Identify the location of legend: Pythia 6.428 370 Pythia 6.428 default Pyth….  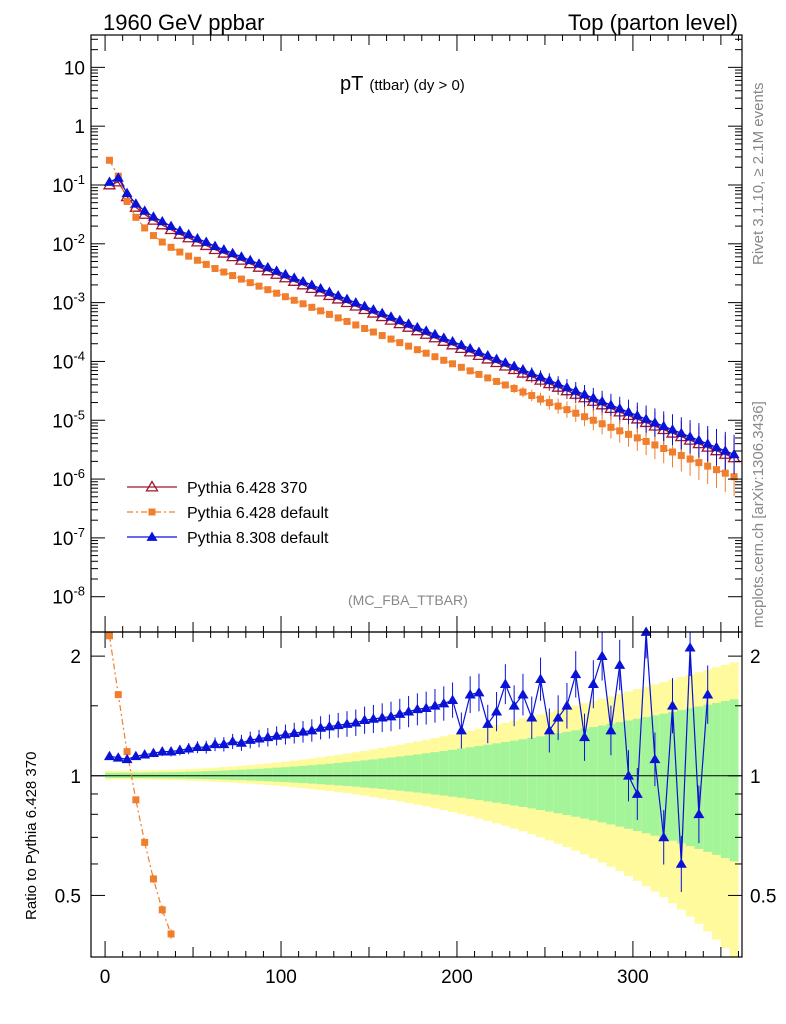
(228, 513).